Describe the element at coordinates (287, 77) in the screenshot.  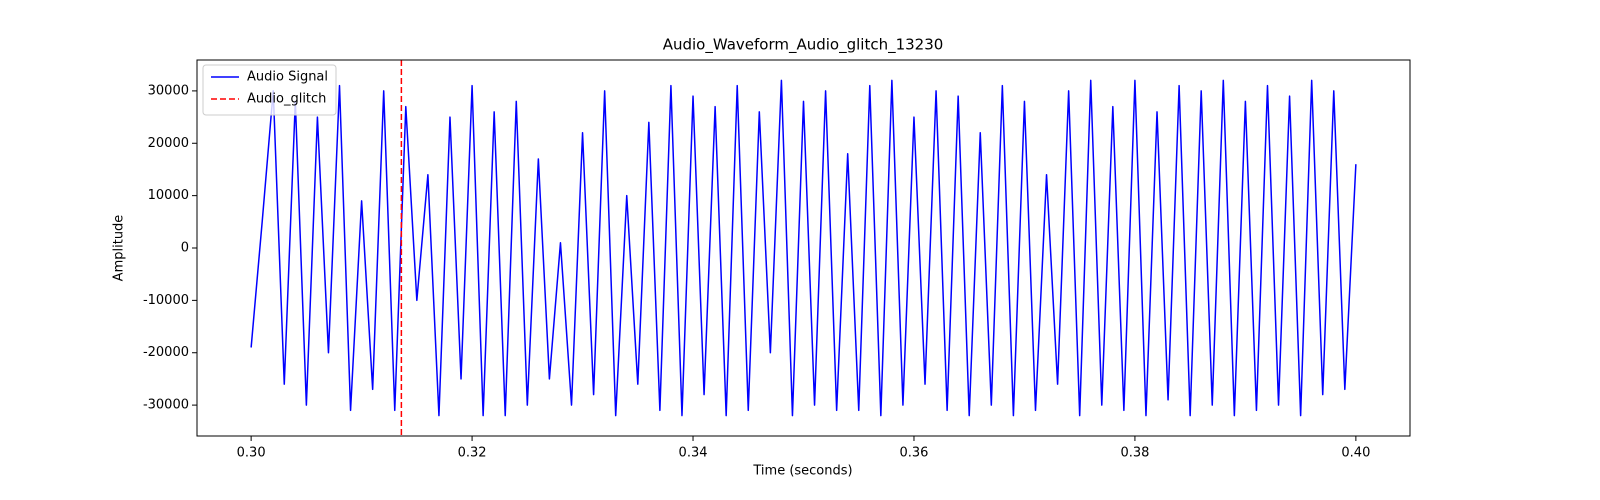
I see `legend-label: Audio Signal` at that location.